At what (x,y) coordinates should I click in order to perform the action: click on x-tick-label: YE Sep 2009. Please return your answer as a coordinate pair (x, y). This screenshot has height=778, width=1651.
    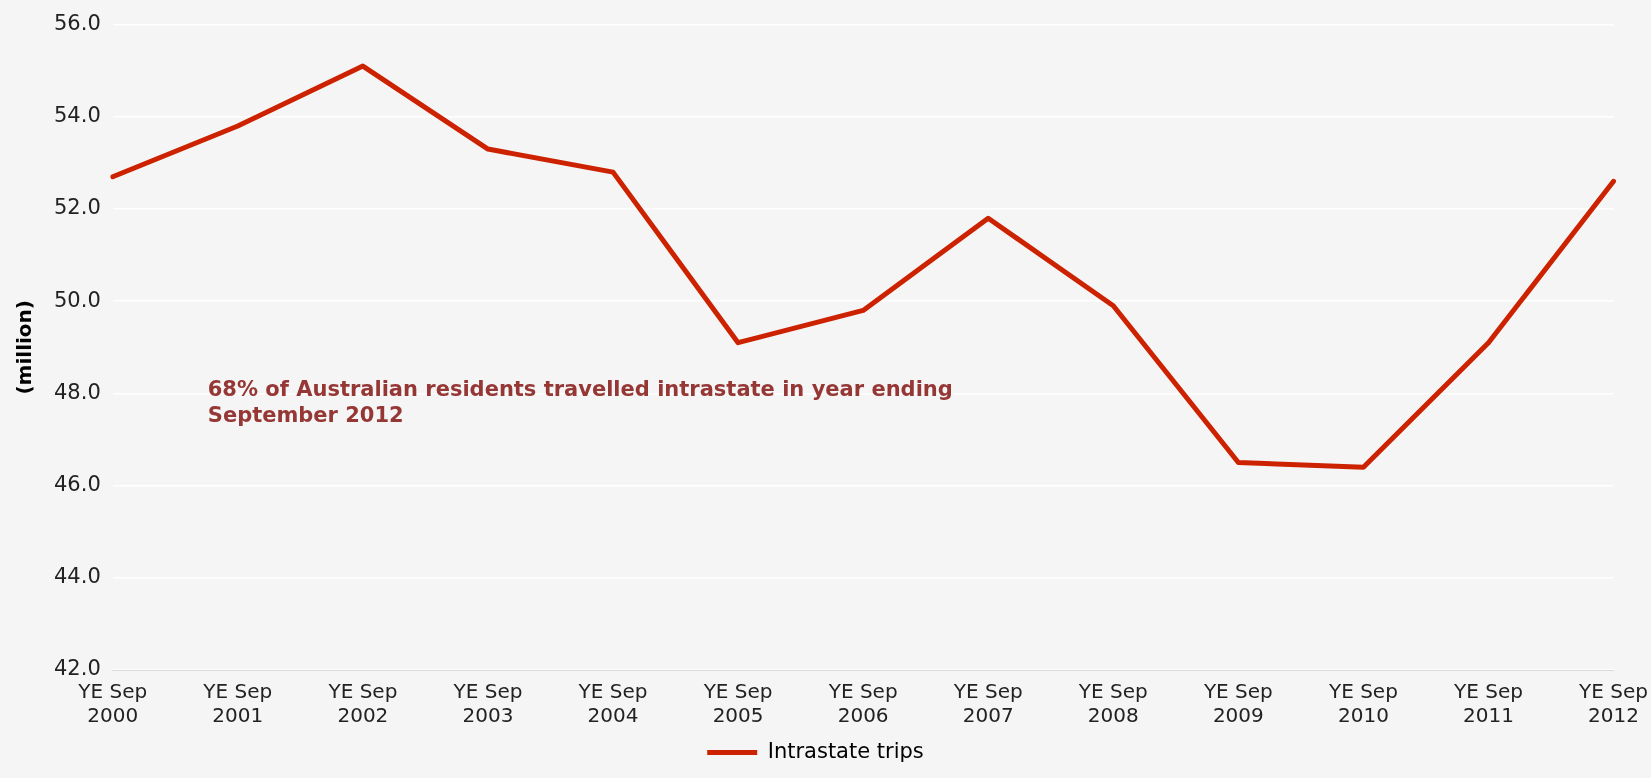
    Looking at the image, I should click on (1237, 703).